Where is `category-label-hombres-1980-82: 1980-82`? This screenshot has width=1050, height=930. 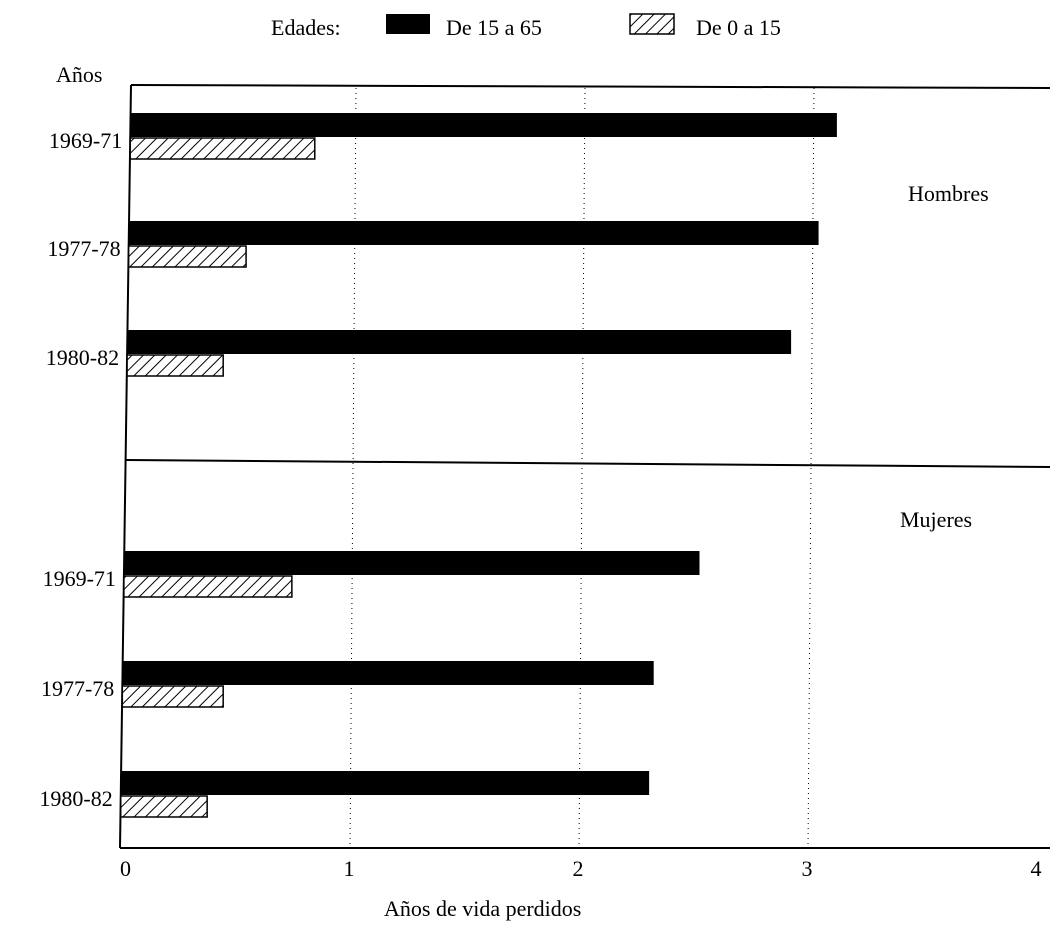 category-label-hombres-1980-82: 1980-82 is located at coordinates (82, 357).